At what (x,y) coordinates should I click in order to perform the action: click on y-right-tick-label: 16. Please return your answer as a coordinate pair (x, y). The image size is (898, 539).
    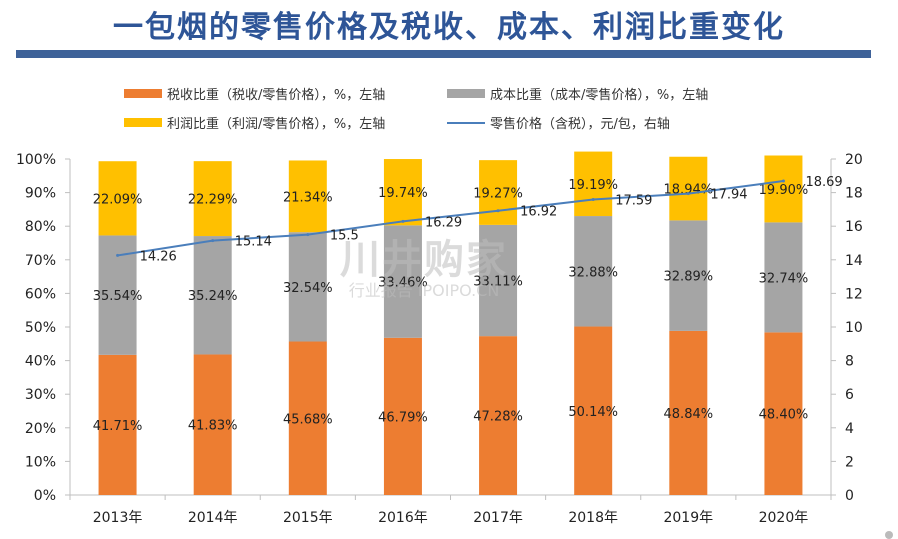
    Looking at the image, I should click on (854, 227).